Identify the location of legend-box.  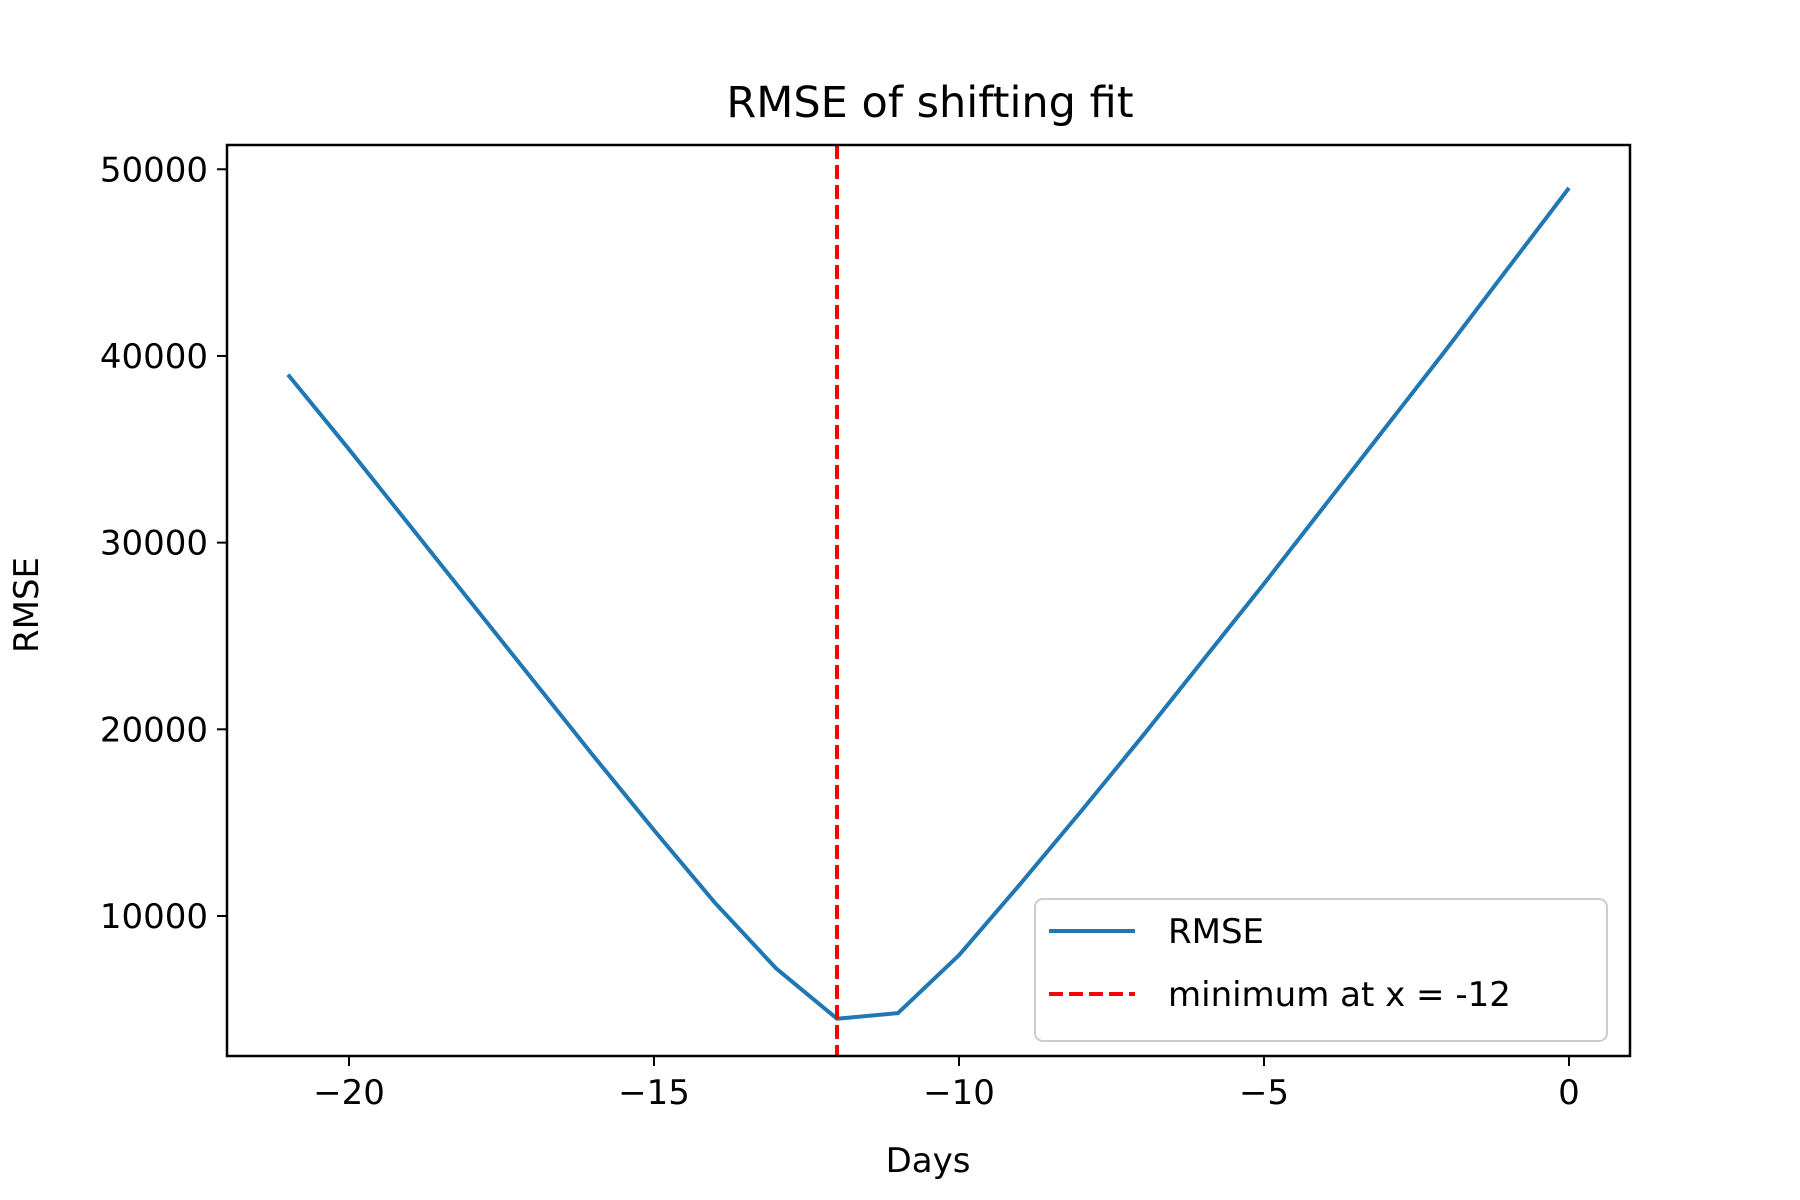
(1321, 970).